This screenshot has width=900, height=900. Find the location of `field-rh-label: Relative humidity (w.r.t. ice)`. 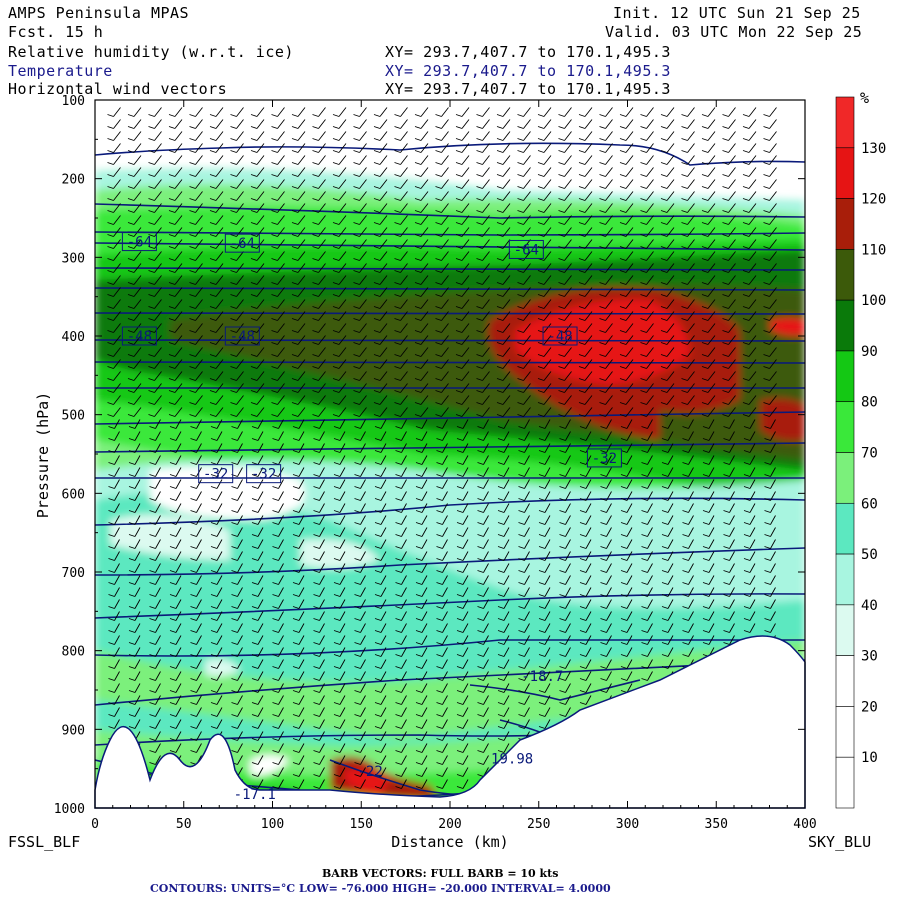

field-rh-label: Relative humidity (w.r.t. ice) is located at coordinates (151, 52).